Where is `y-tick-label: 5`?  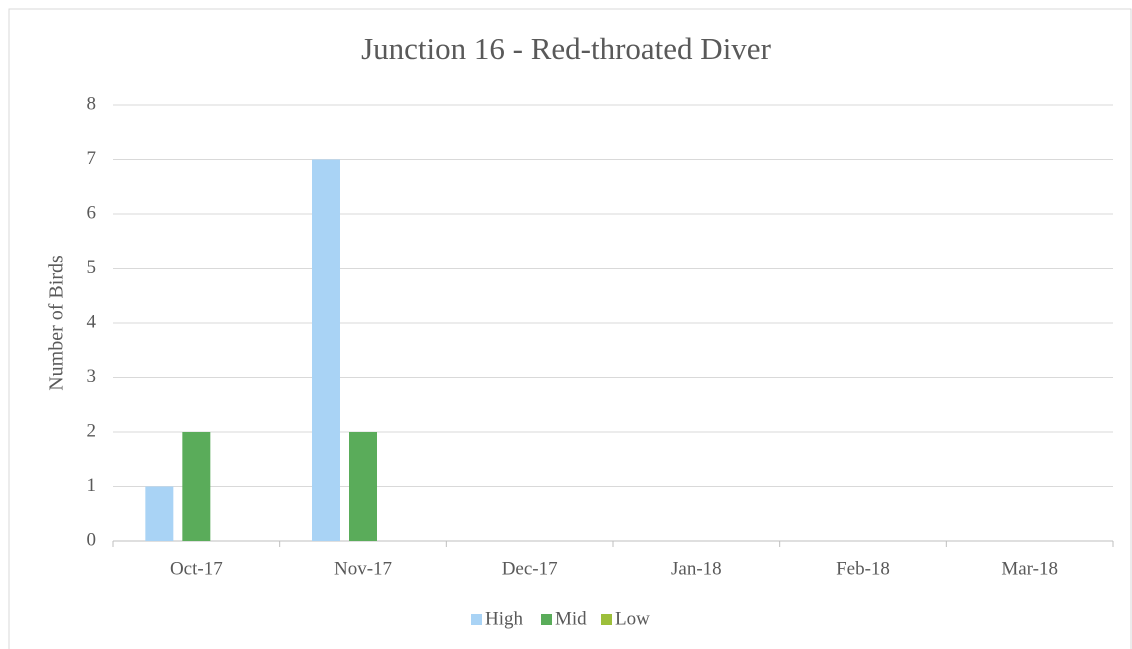 y-tick-label: 5 is located at coordinates (92, 267).